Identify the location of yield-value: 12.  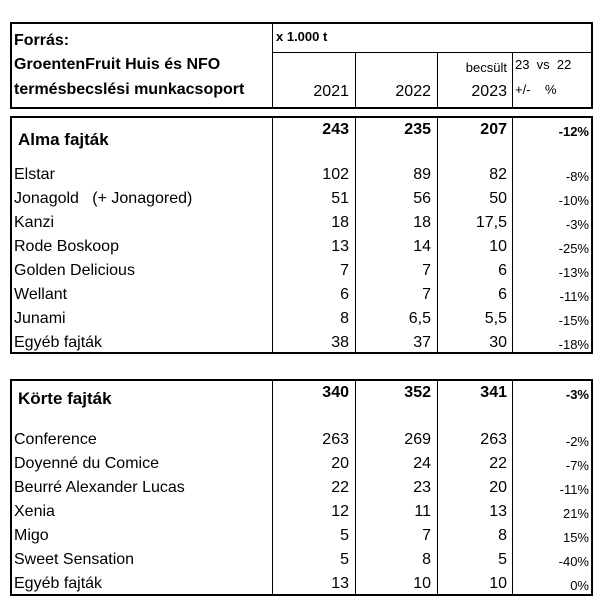
(340, 511).